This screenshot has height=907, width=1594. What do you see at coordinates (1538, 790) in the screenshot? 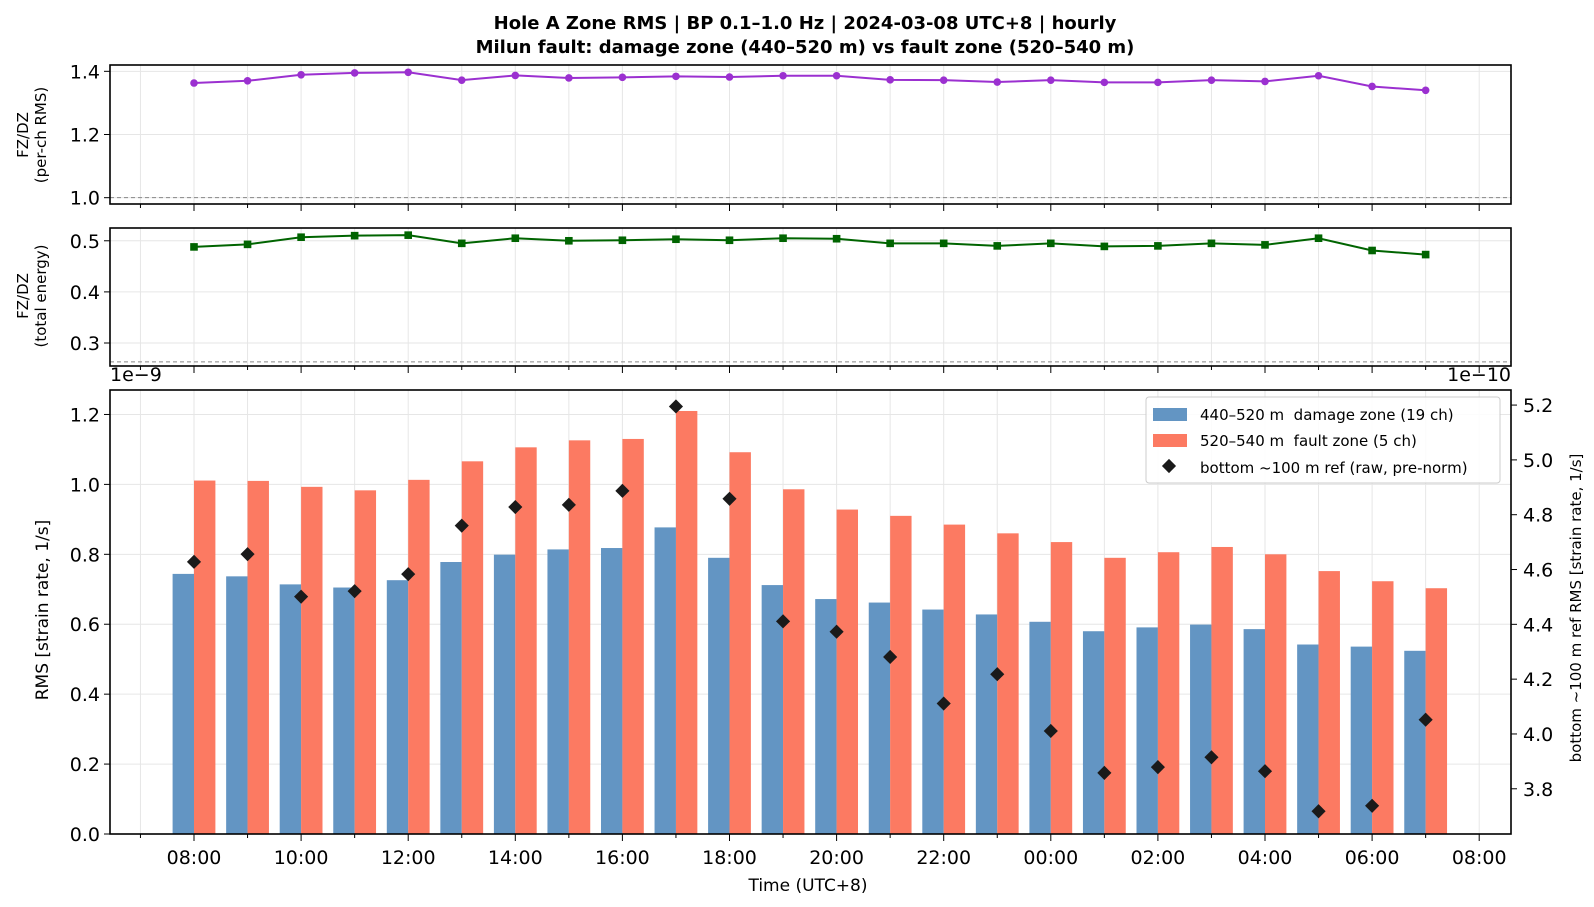
I see `ref-ytick-label: 3.8` at bounding box center [1538, 790].